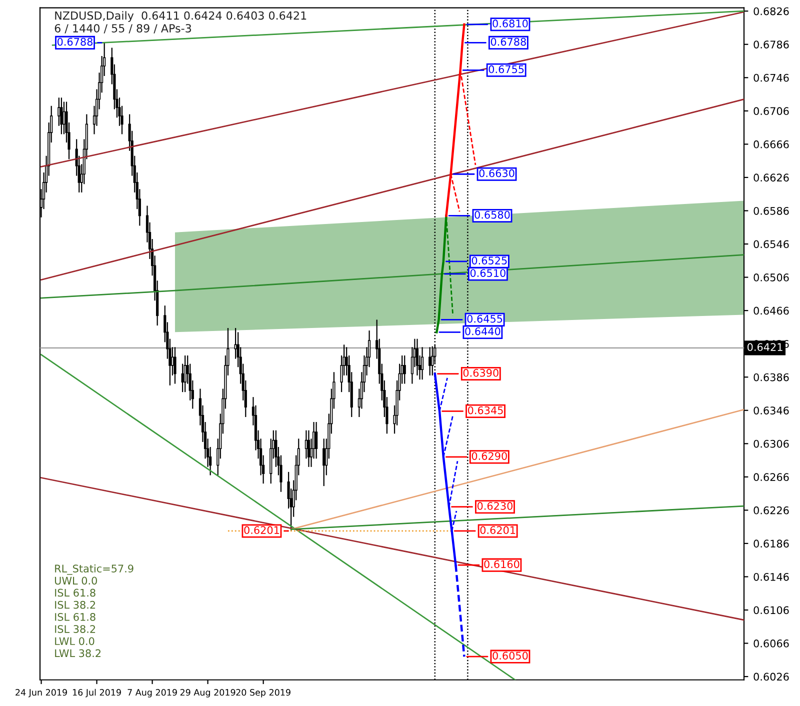 The width and height of the screenshot is (800, 706). Describe the element at coordinates (208, 693) in the screenshot. I see `x-tick-label: 29 Aug 2019` at that location.